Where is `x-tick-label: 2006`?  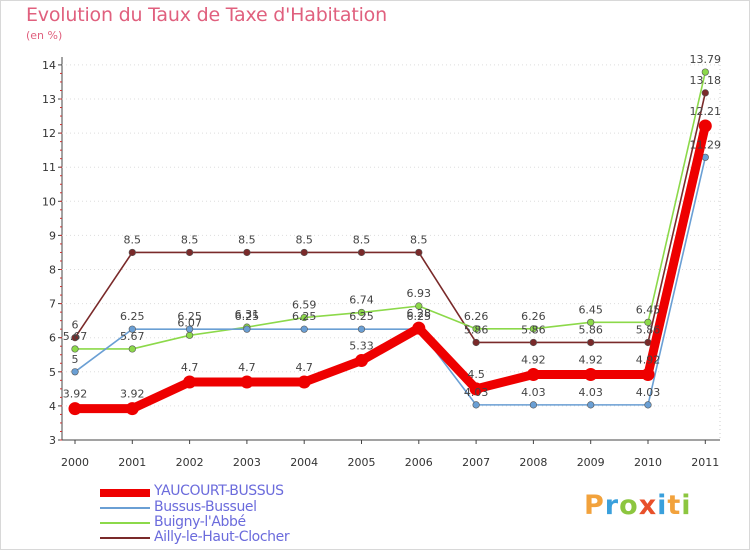 x-tick-label: 2006 is located at coordinates (419, 462).